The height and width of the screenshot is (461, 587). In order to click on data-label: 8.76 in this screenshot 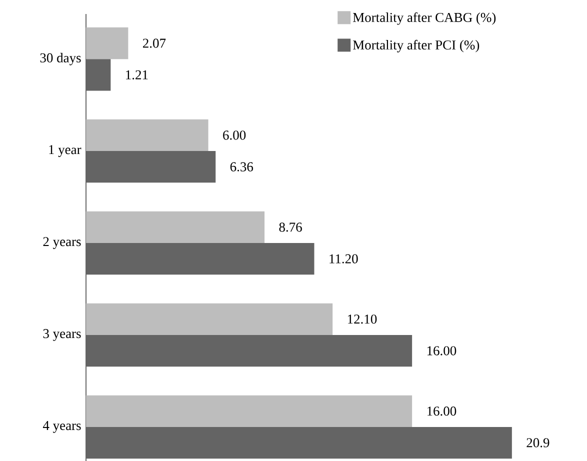, I will do `click(290, 227)`.